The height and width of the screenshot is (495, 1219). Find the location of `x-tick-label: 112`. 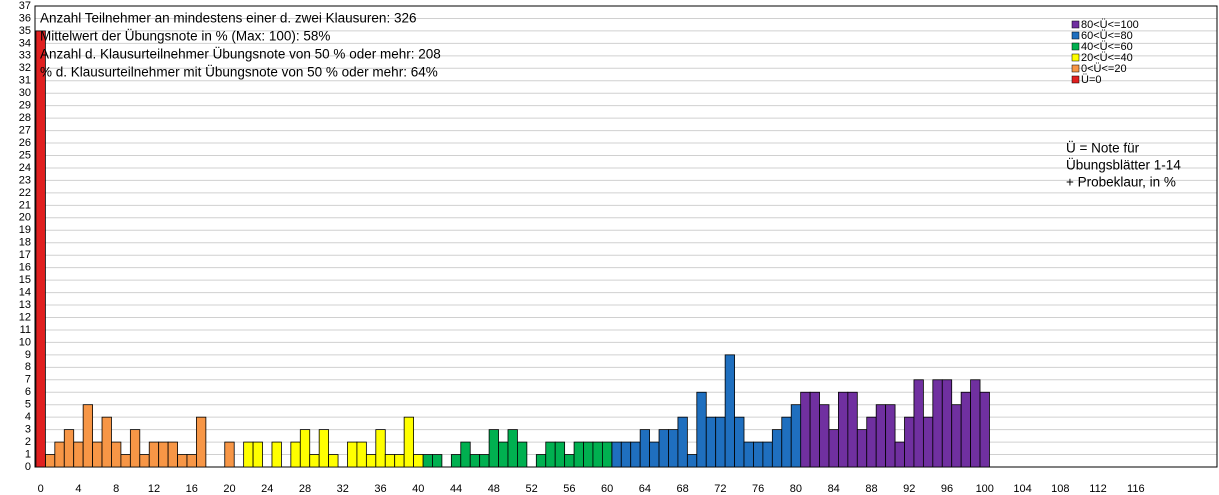

x-tick-label: 112 is located at coordinates (1098, 489).